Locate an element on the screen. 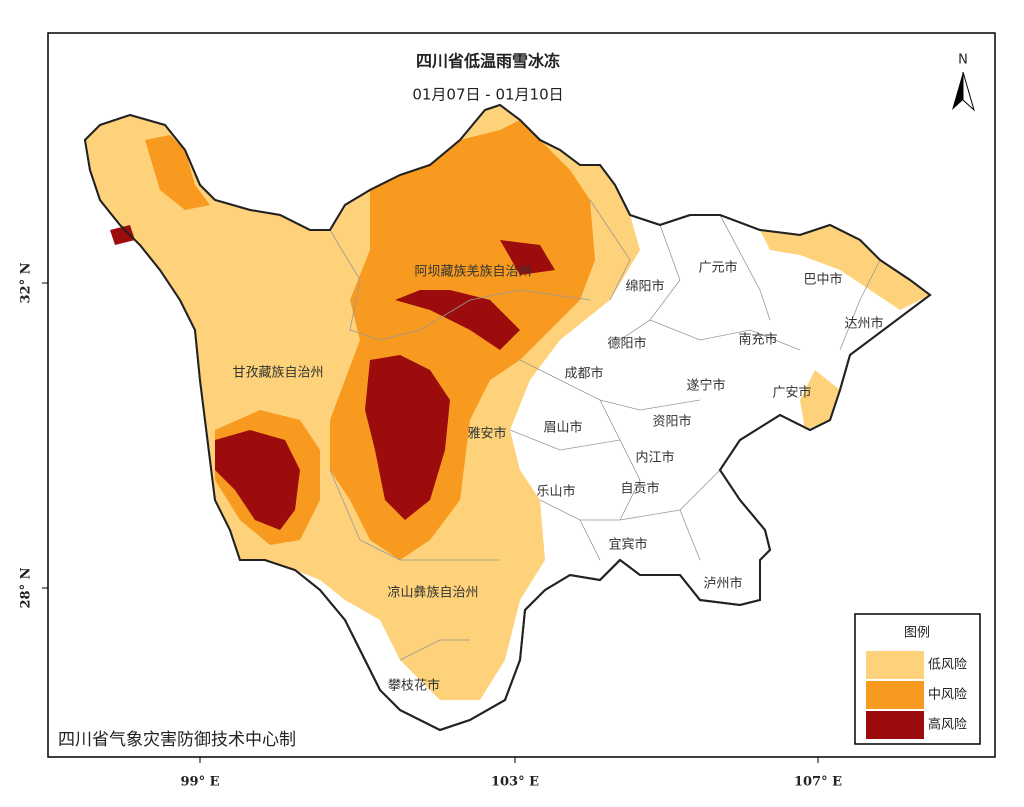 The width and height of the screenshot is (1024, 807). lon-label: 103° E is located at coordinates (515, 782).